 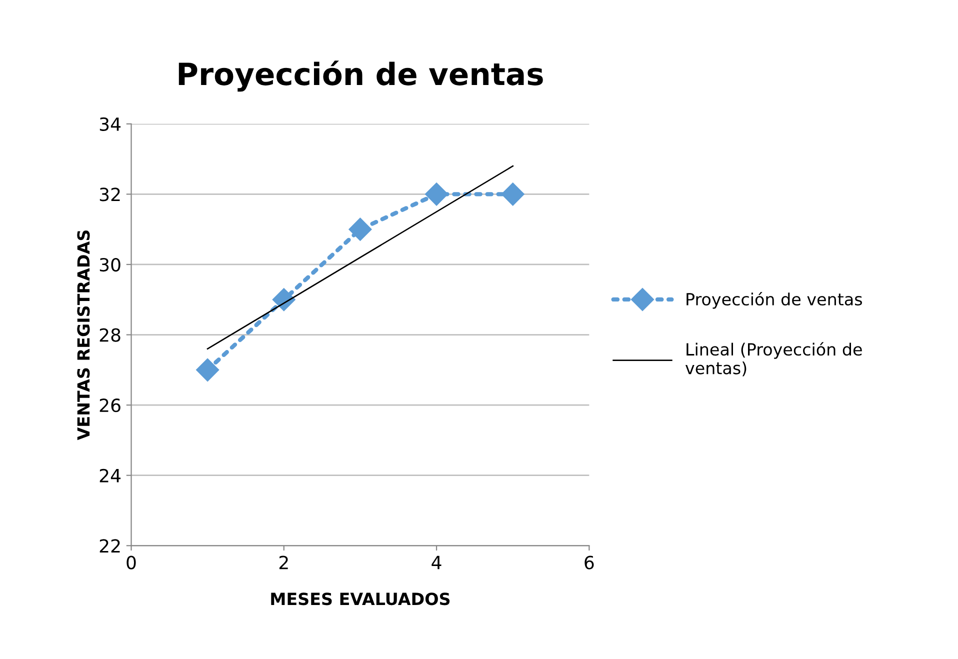 I want to click on x-axis-title: MESES EVALUADOS, so click(x=360, y=599).